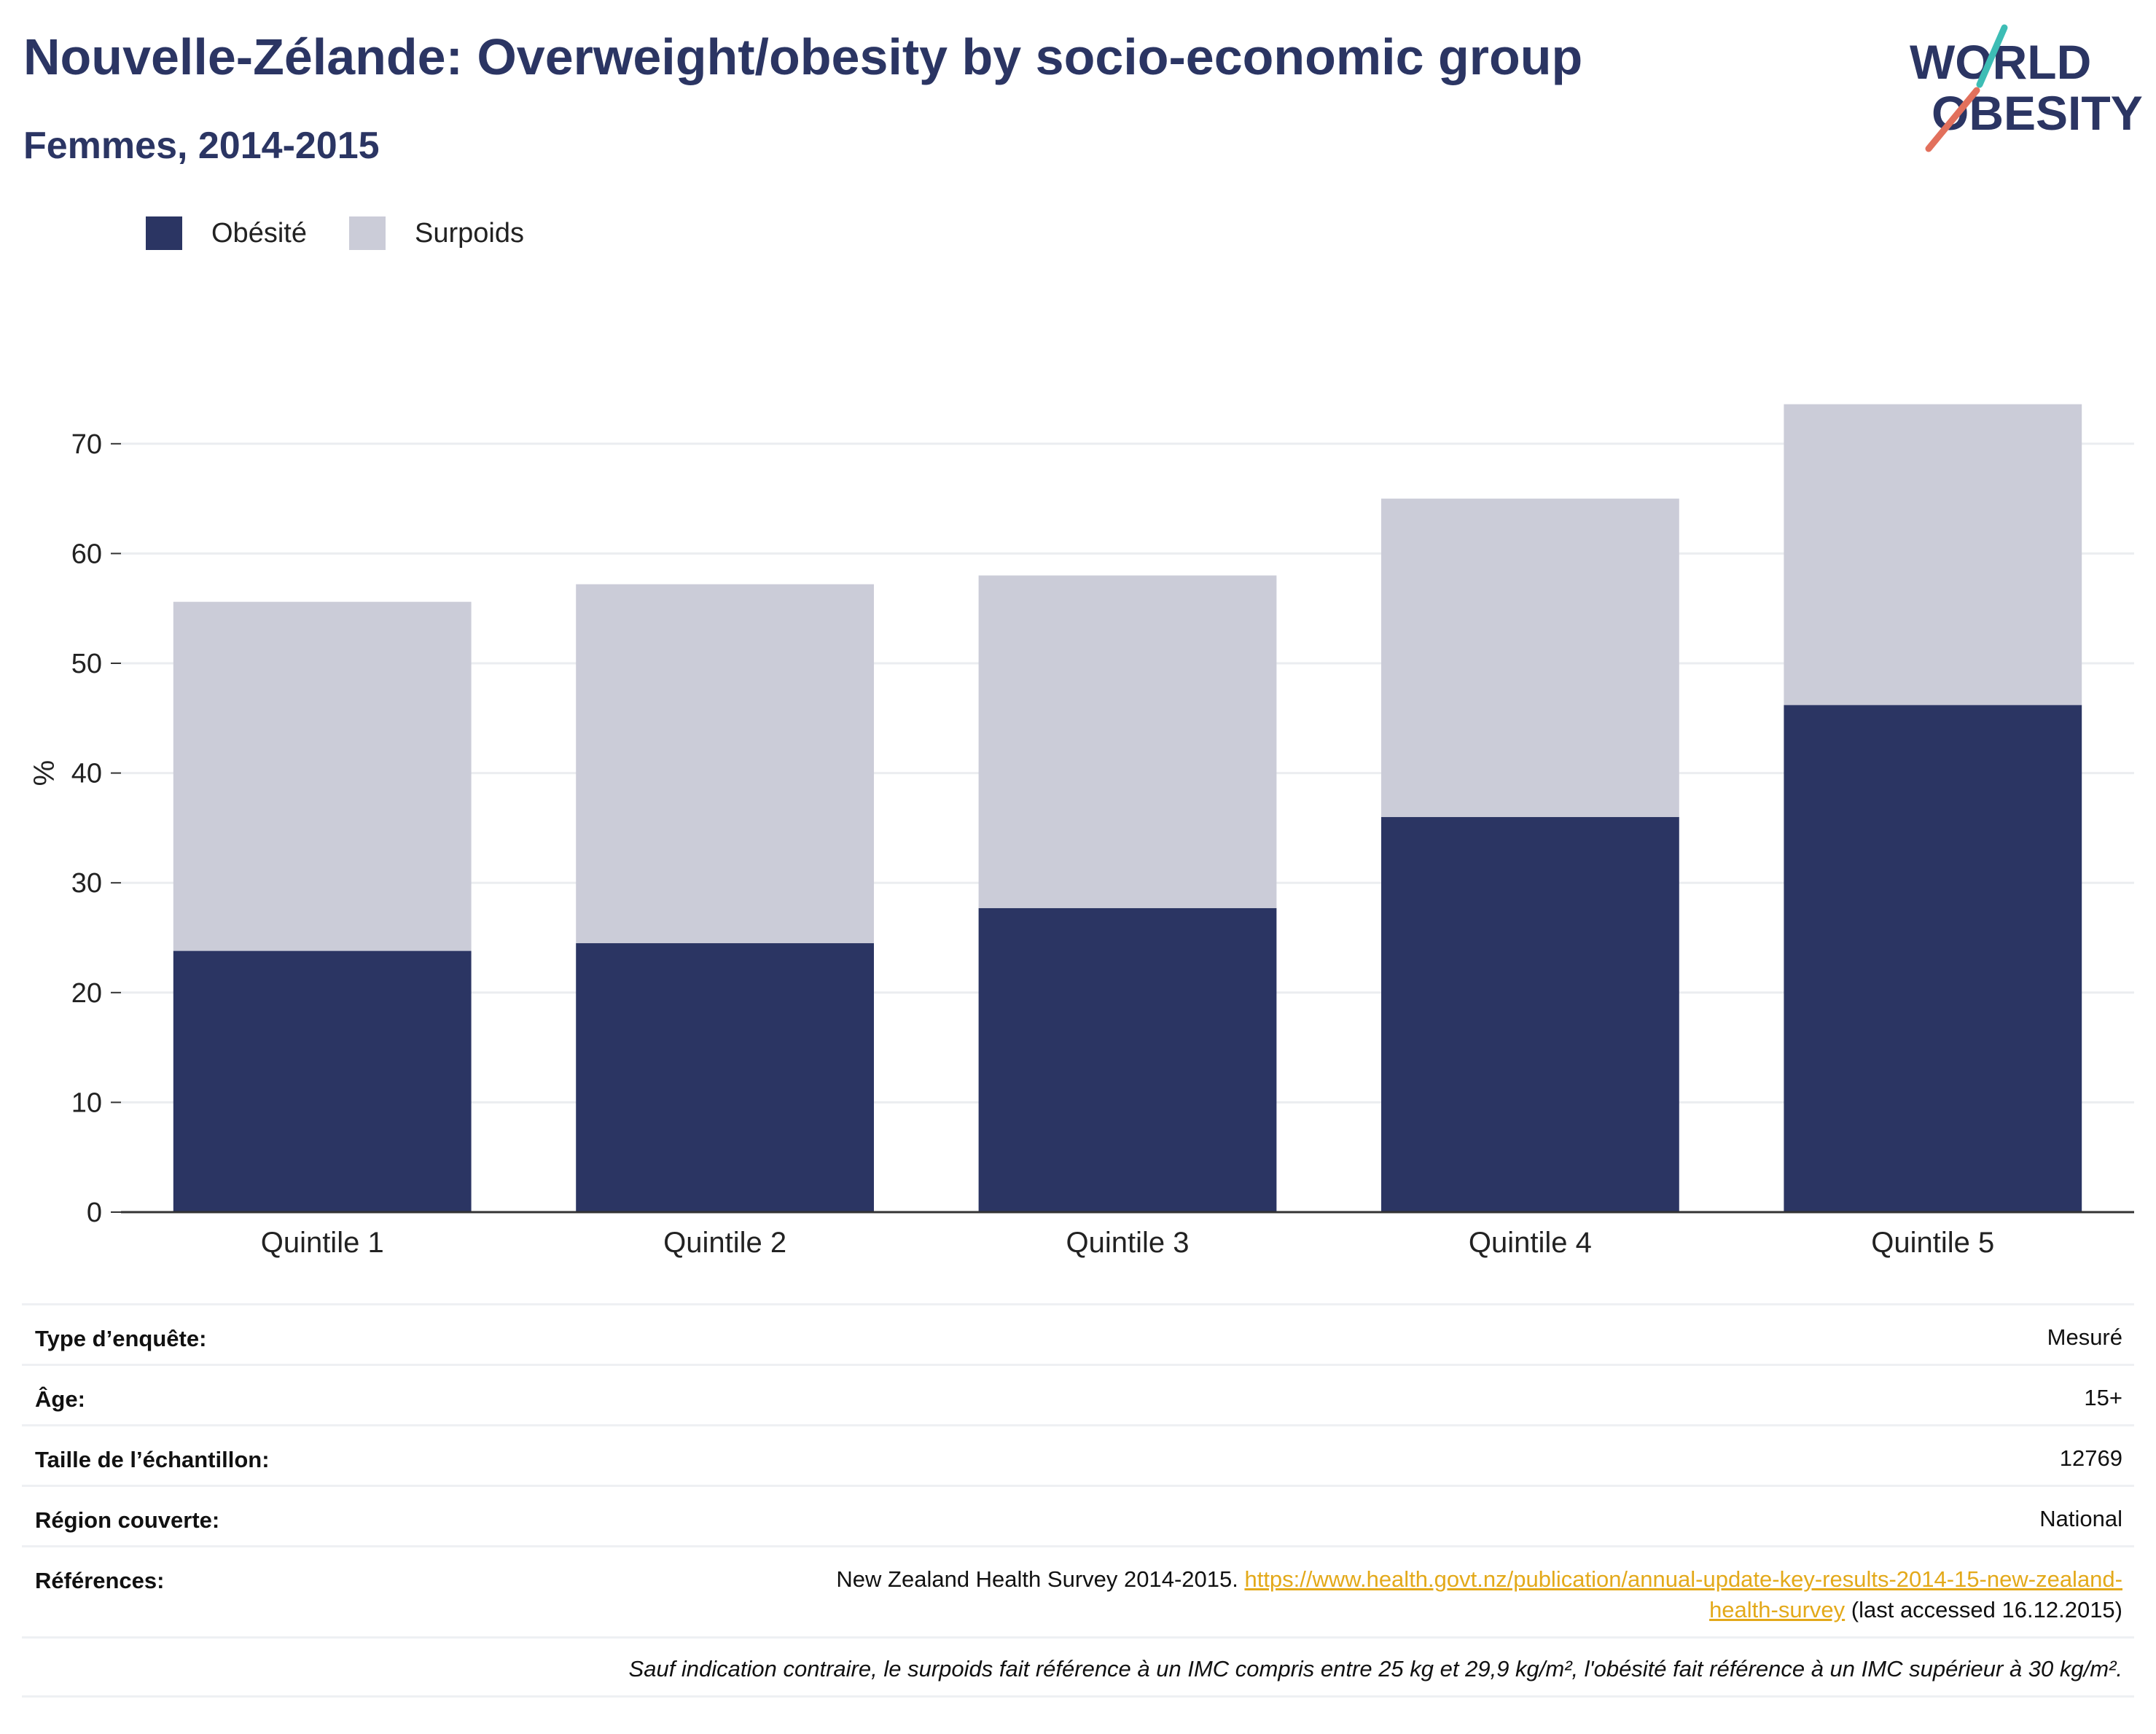 This screenshot has height=1734, width=2156. Describe the element at coordinates (86, 1102) in the screenshot. I see `y-tick-label: 10` at that location.